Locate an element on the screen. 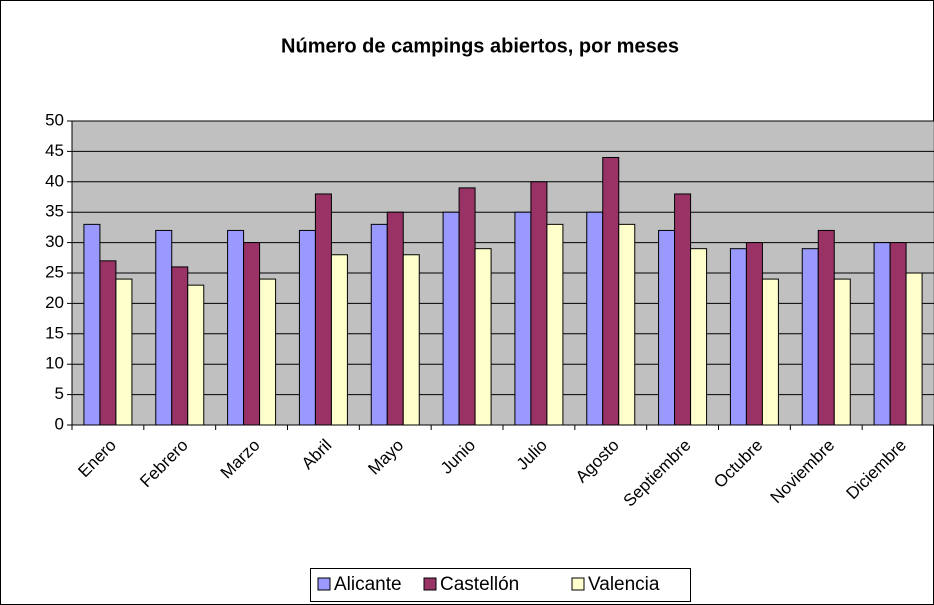 The image size is (934, 605). y-tick-label: 20 is located at coordinates (54, 302).